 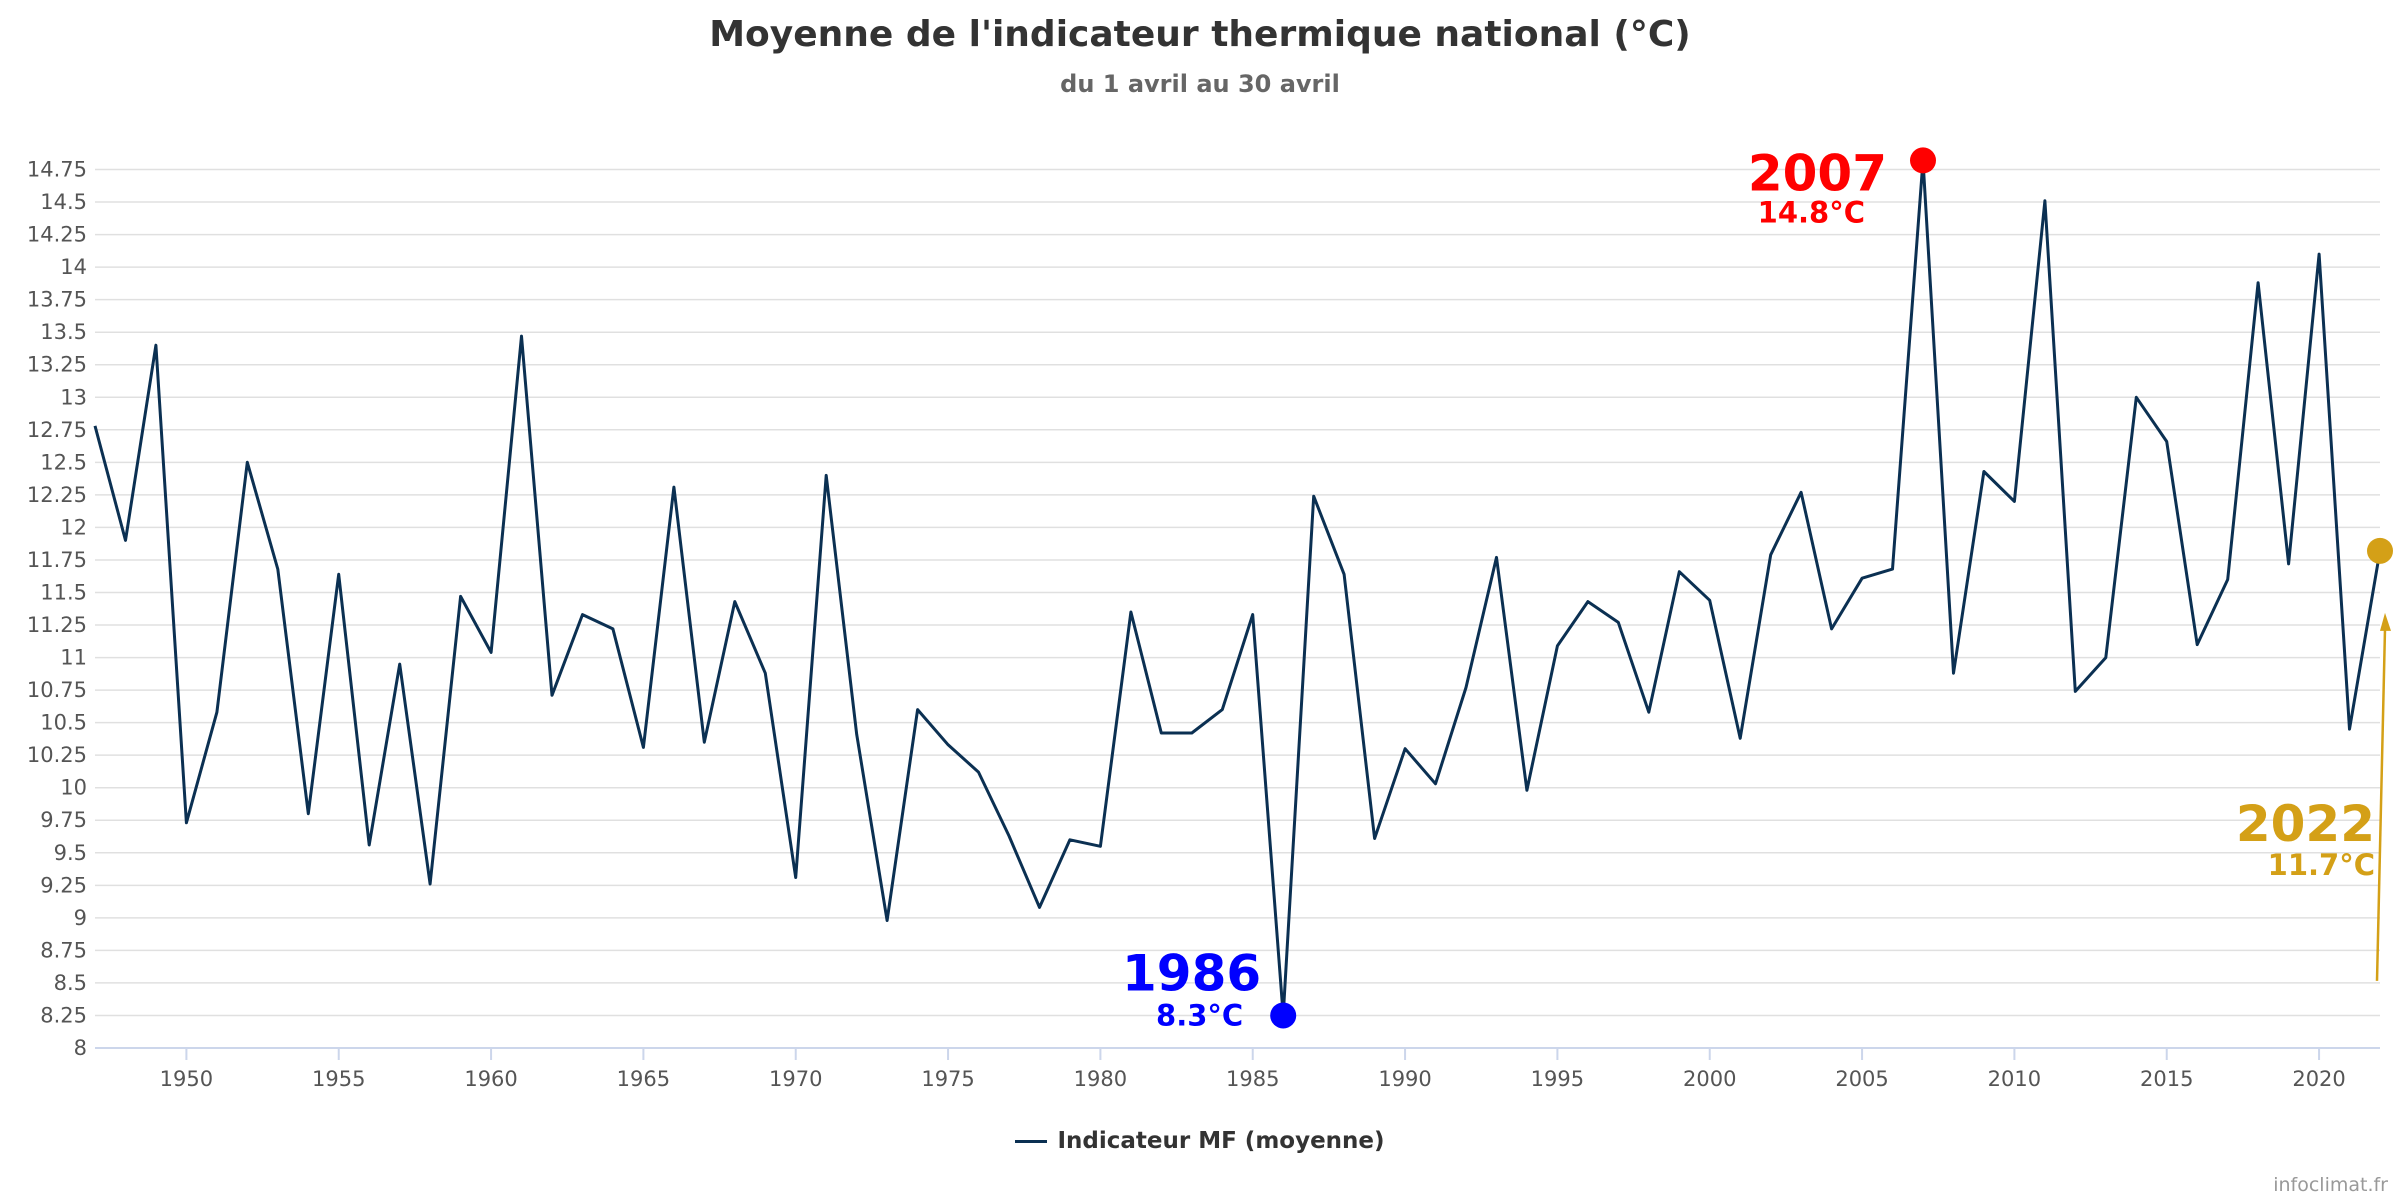 I want to click on y-tick-label: 11.25, so click(x=57, y=625).